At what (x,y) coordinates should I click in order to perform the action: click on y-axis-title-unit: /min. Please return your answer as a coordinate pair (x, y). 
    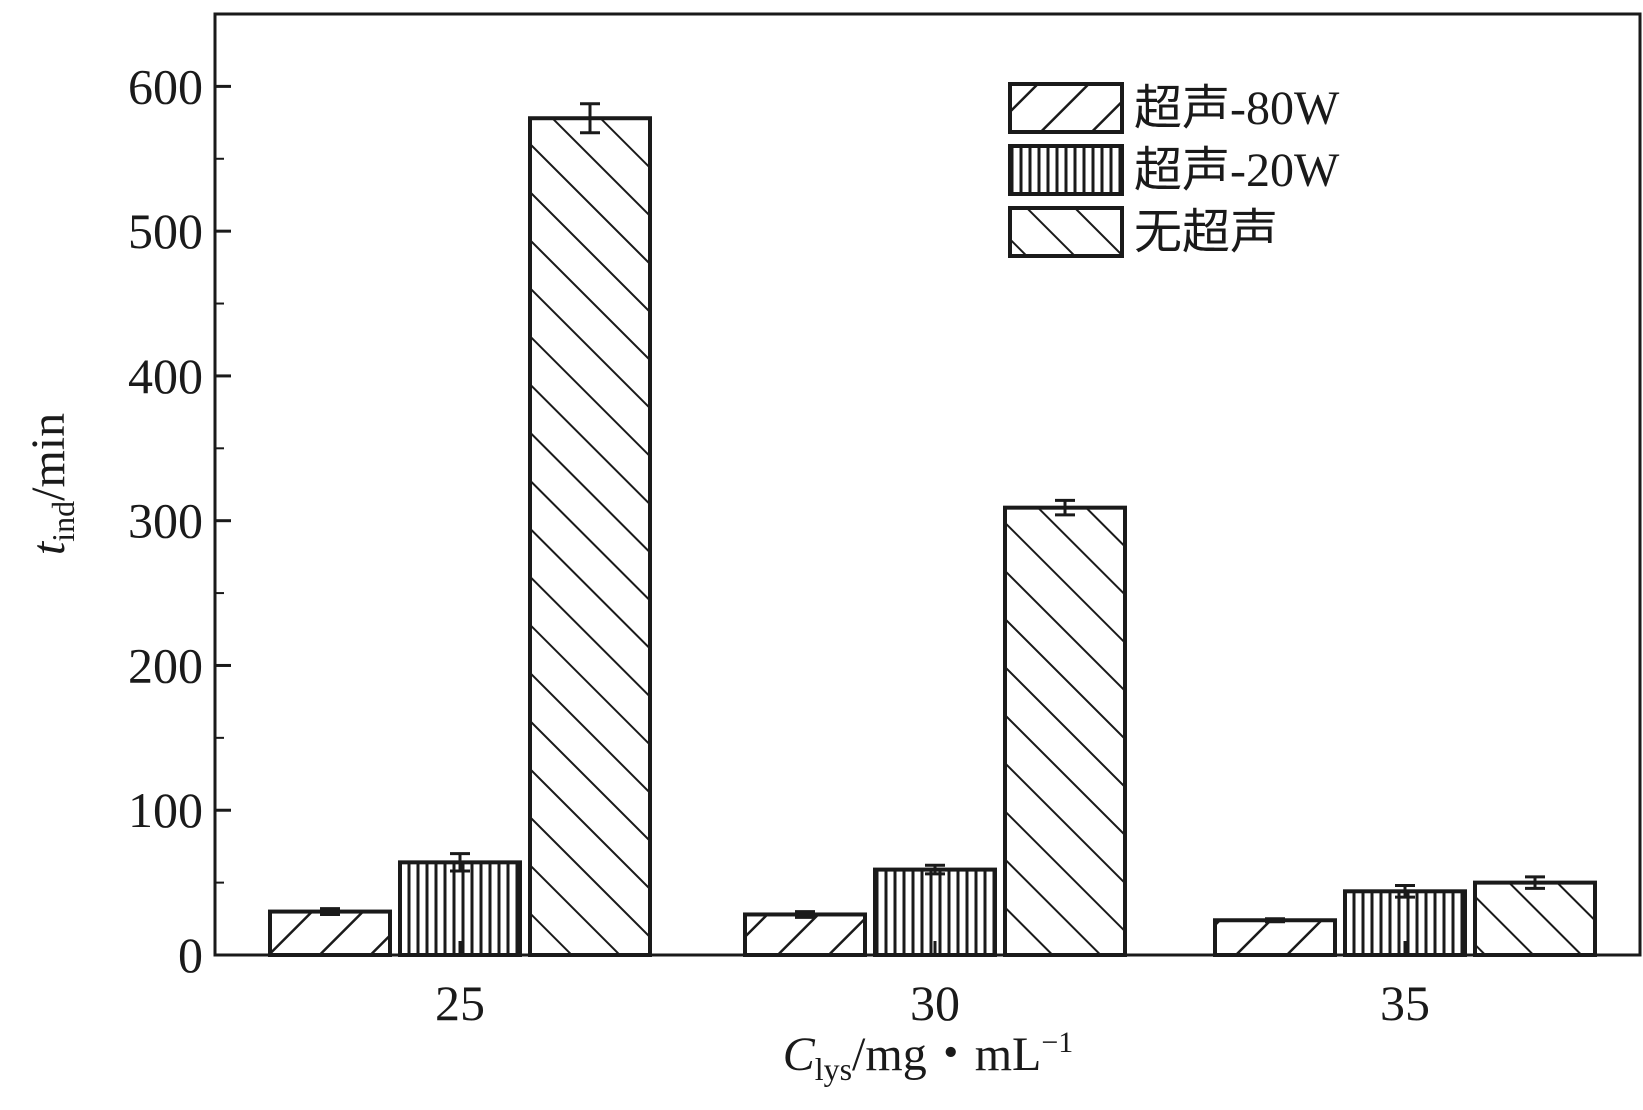
    Looking at the image, I should click on (48, 457).